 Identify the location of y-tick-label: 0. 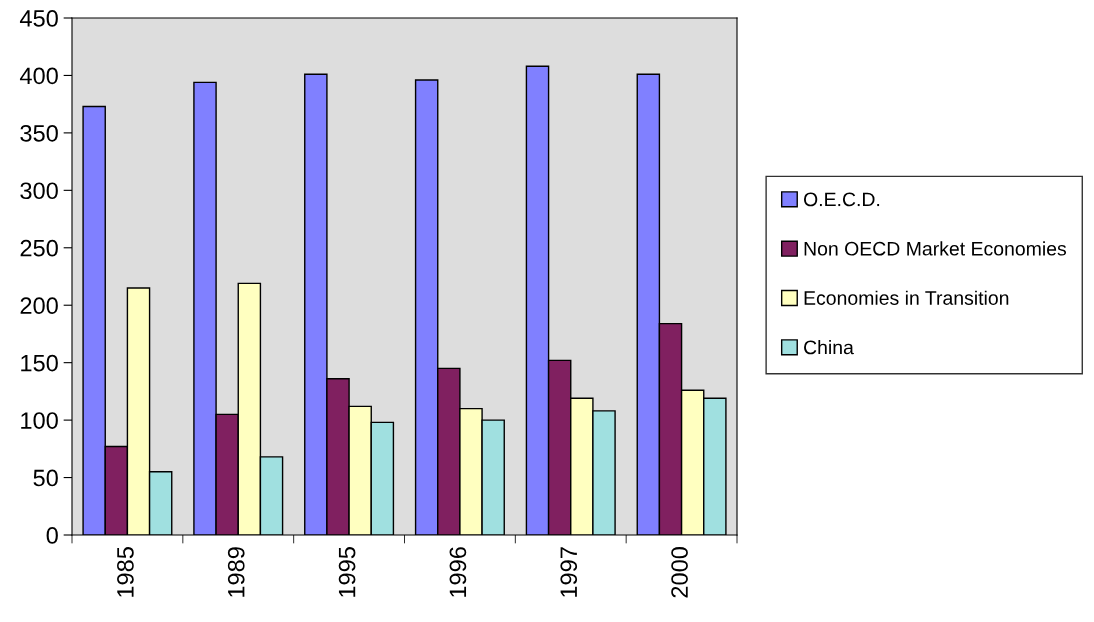
(52, 535).